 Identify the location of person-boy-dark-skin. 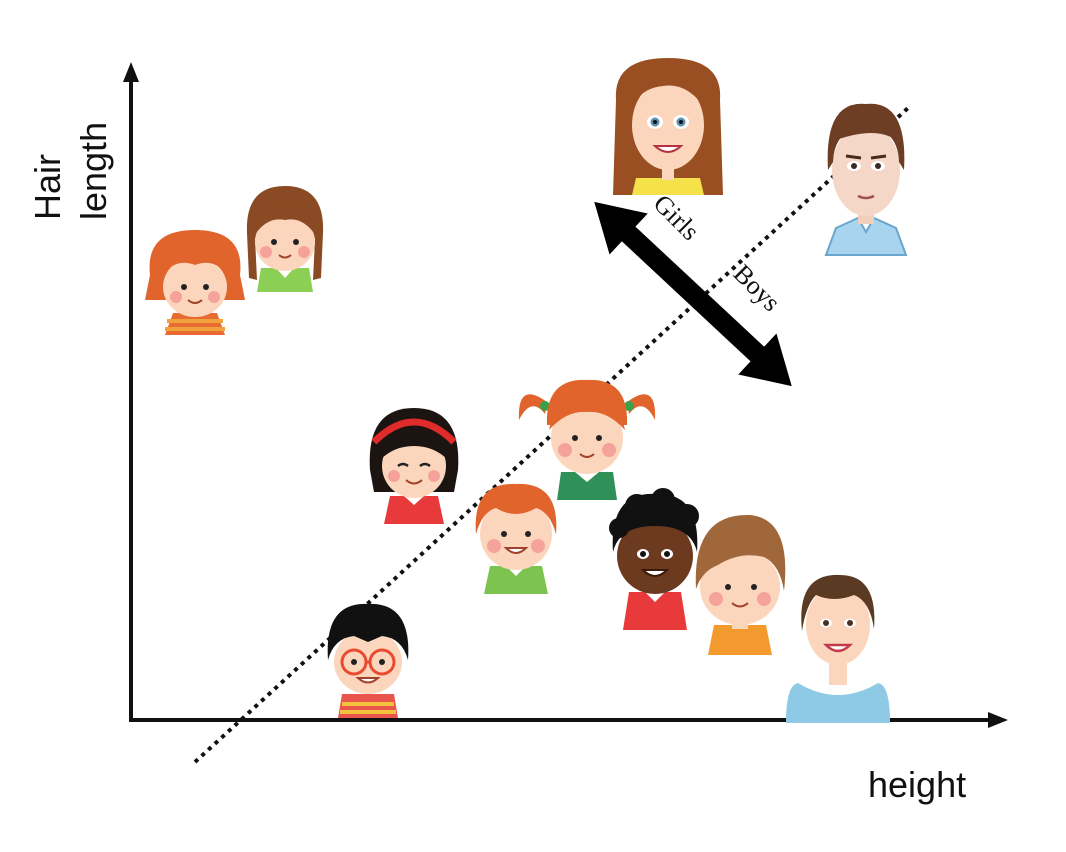
(654, 559).